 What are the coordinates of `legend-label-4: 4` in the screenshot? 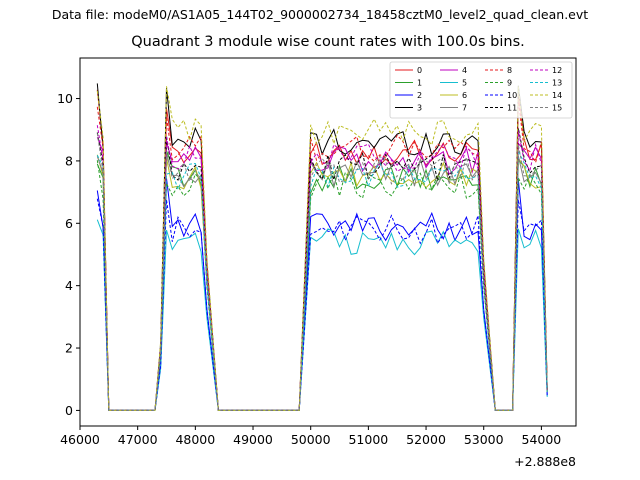 It's located at (464, 70).